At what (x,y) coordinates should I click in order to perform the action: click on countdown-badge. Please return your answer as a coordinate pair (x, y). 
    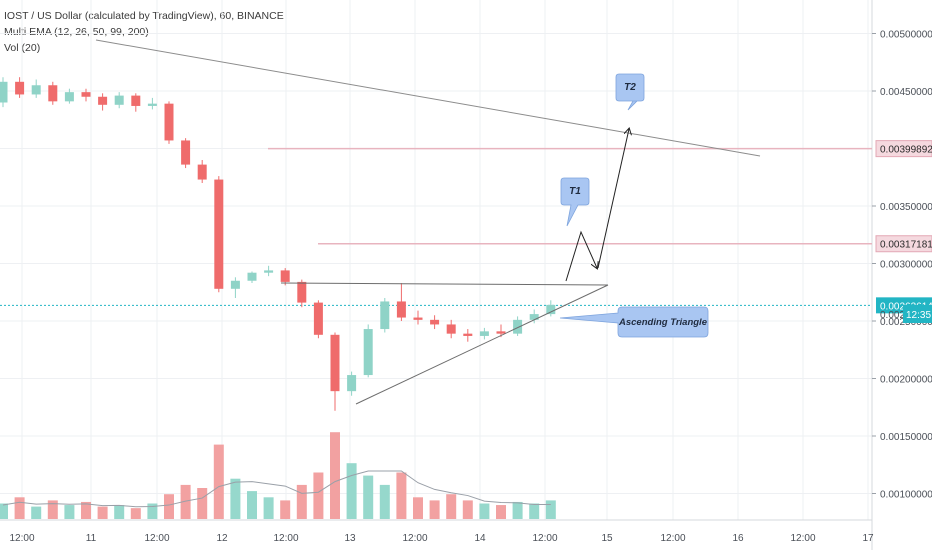
    Looking at the image, I should click on (917, 314).